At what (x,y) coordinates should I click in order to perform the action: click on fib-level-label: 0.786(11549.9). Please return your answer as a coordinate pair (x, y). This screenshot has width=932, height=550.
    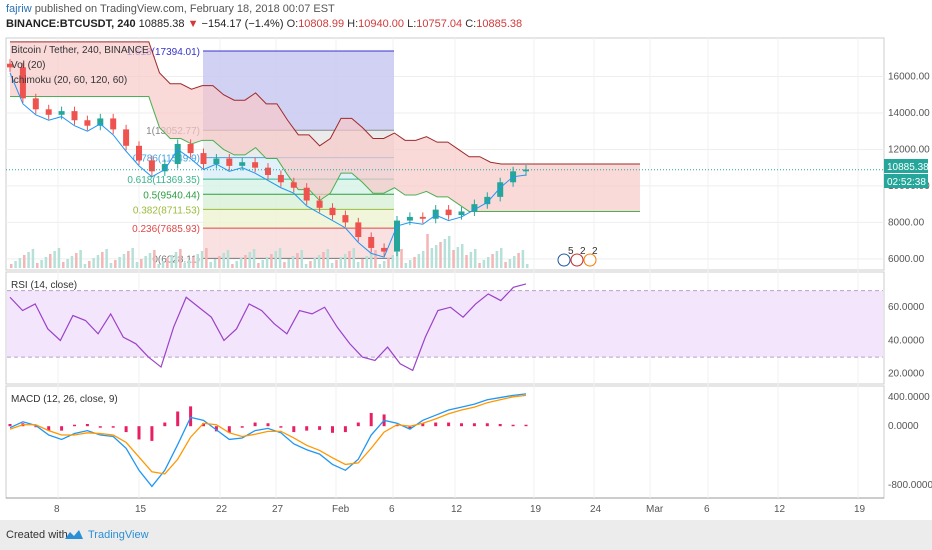
    Looking at the image, I should click on (166, 159).